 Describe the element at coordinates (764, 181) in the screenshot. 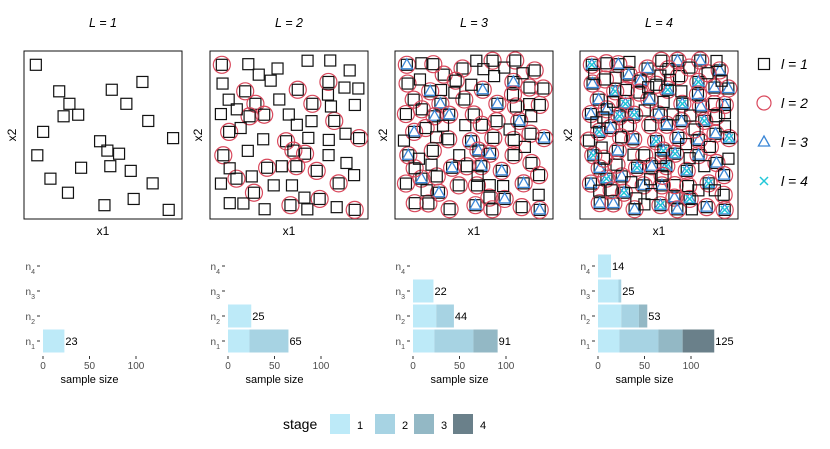

I see `cross-icon` at that location.